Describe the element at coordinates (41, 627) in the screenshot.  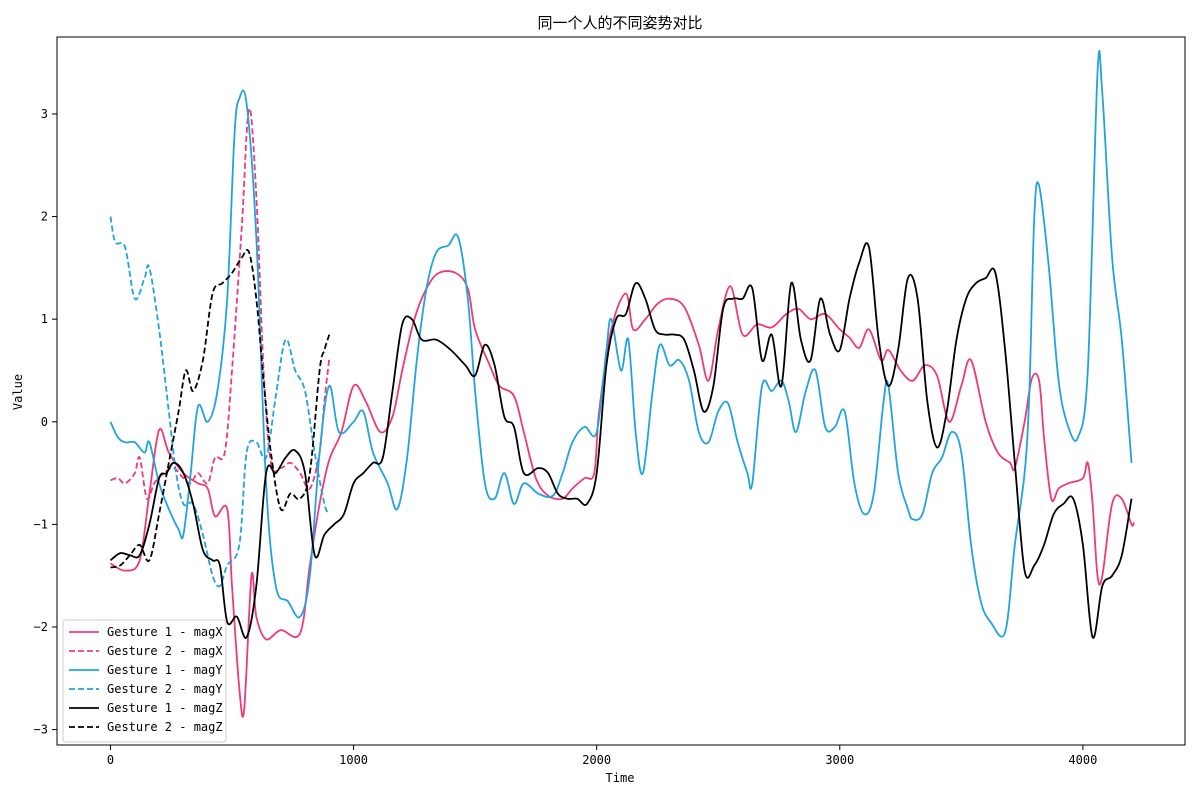
I see `y-tick-label-1: −2` at that location.